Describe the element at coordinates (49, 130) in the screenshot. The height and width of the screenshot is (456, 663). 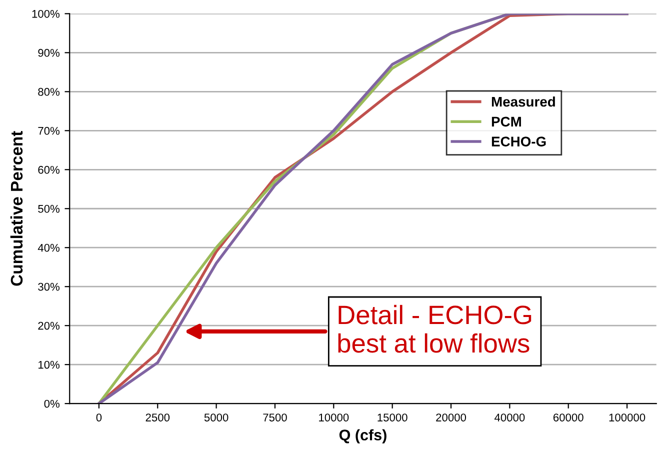
I see `y-tick-label: 70%` at that location.